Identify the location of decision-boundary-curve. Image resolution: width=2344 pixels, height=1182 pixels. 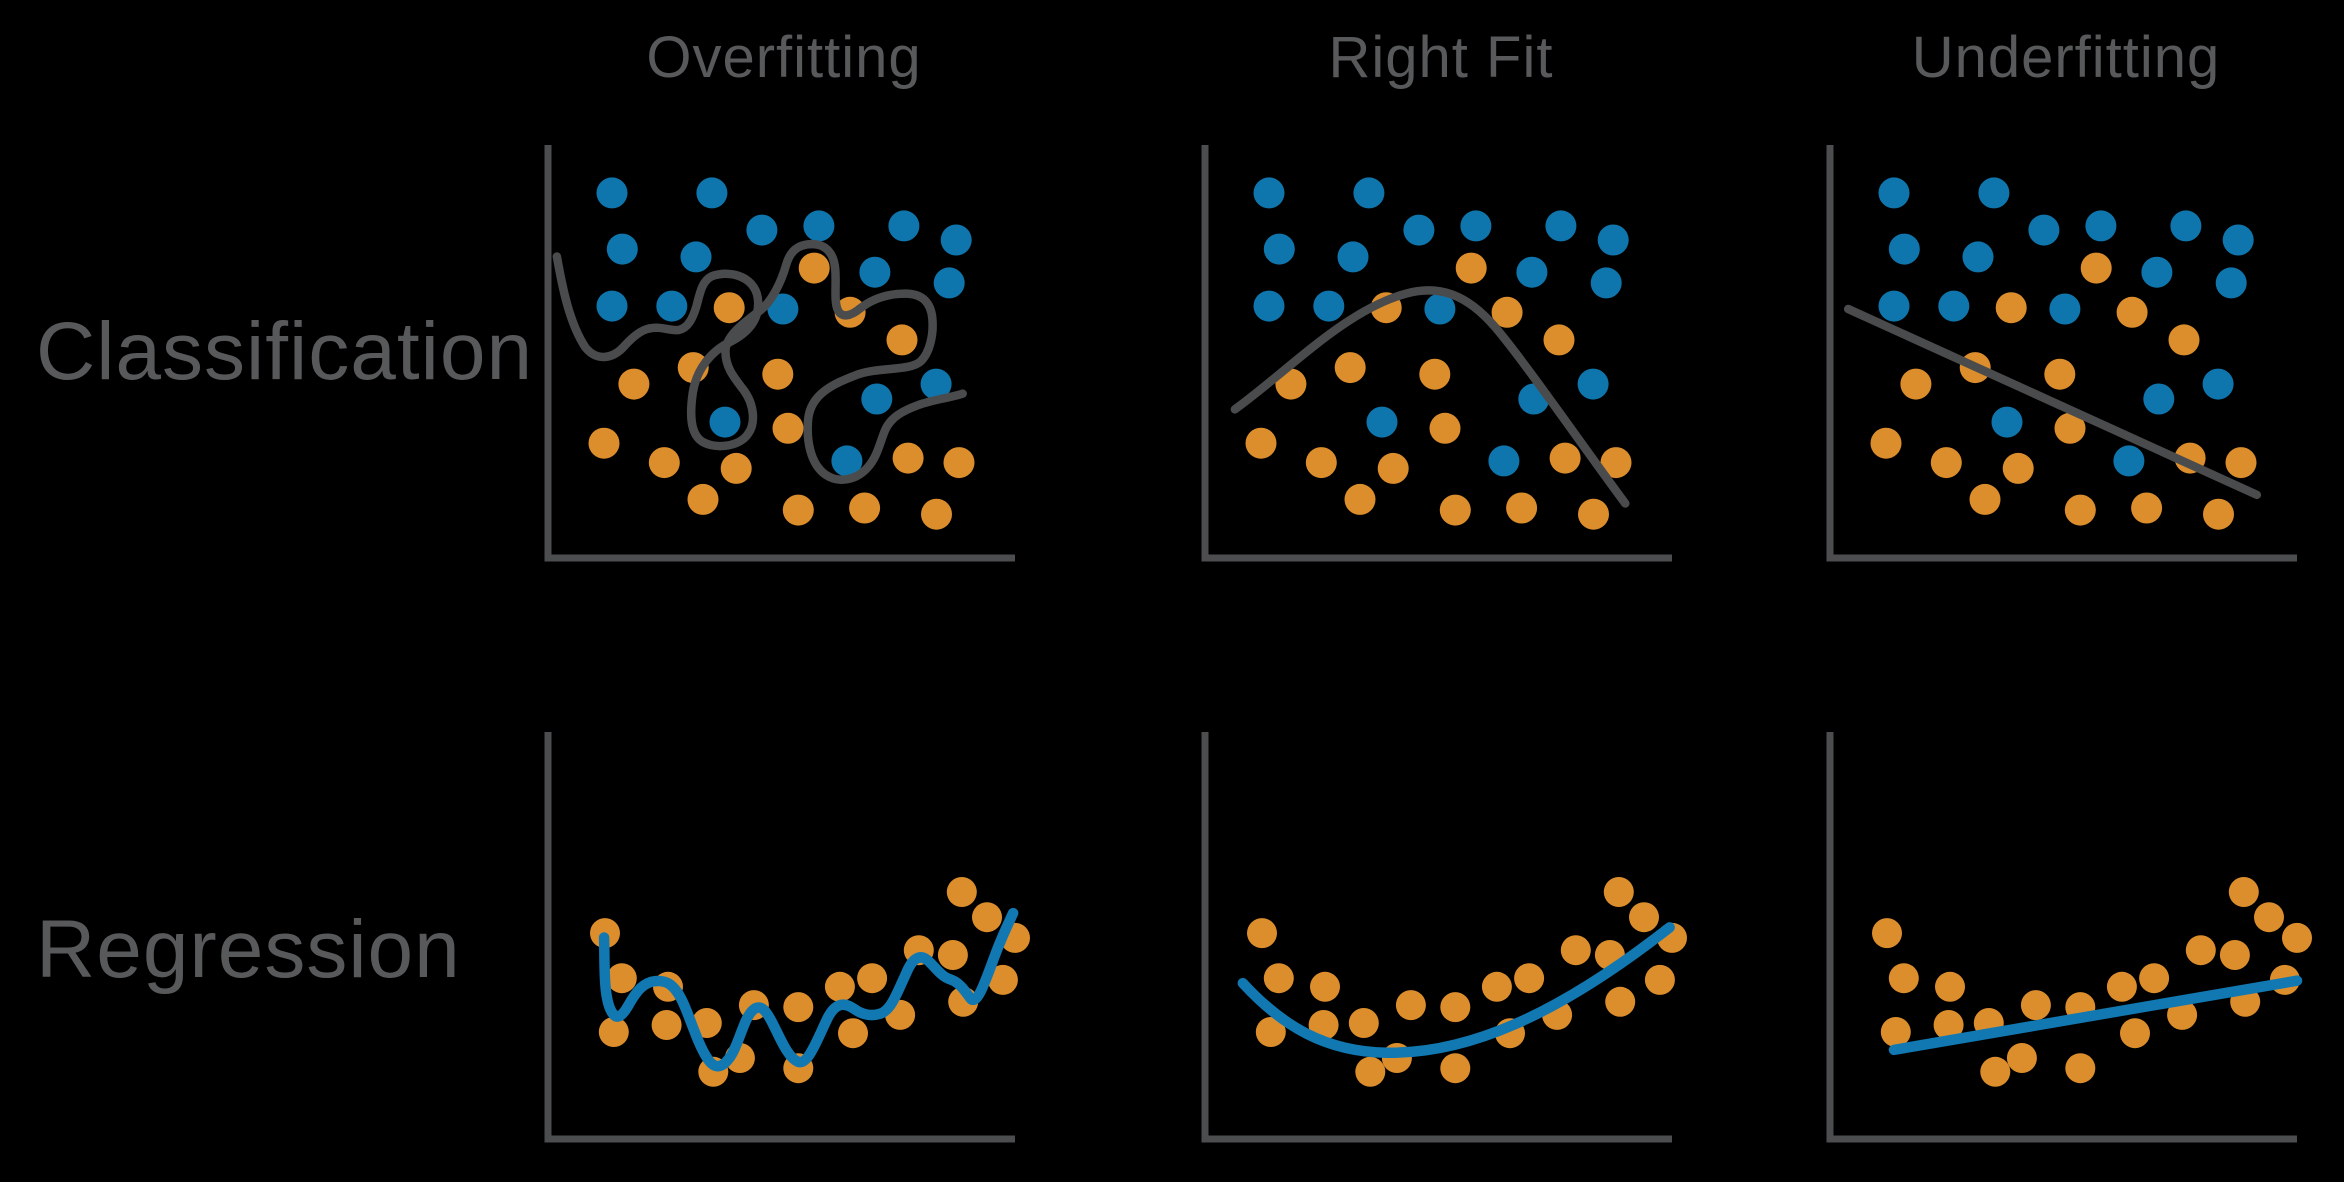
(1430, 396).